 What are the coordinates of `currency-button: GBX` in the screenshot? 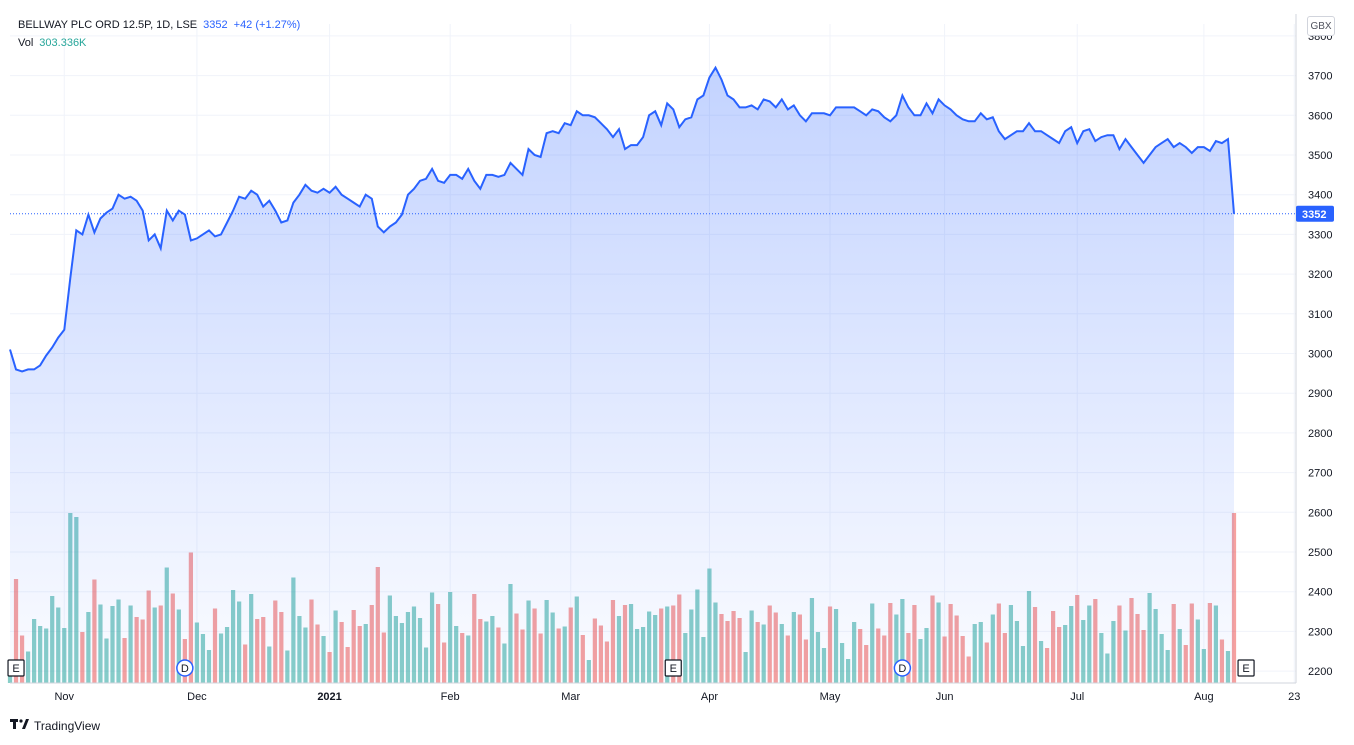 It's located at (1321, 26).